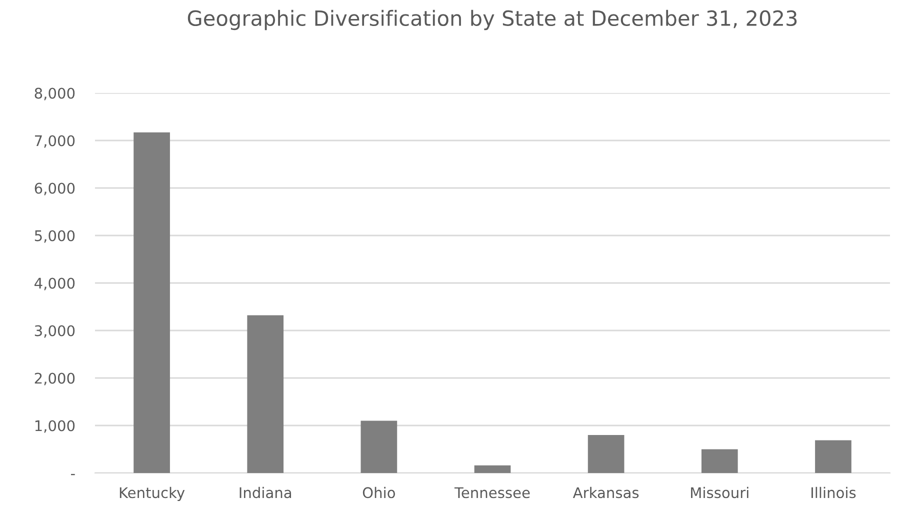 Image resolution: width=906 pixels, height=520 pixels. I want to click on y-tick-label: 7,000, so click(55, 141).